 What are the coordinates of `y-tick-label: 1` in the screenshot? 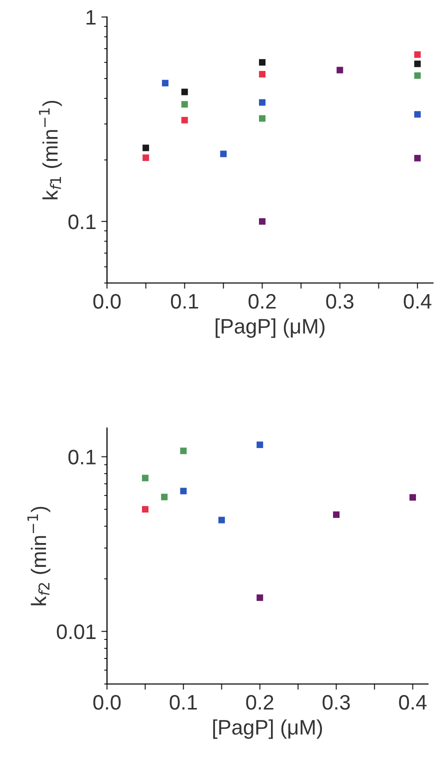 It's located at (91, 17).